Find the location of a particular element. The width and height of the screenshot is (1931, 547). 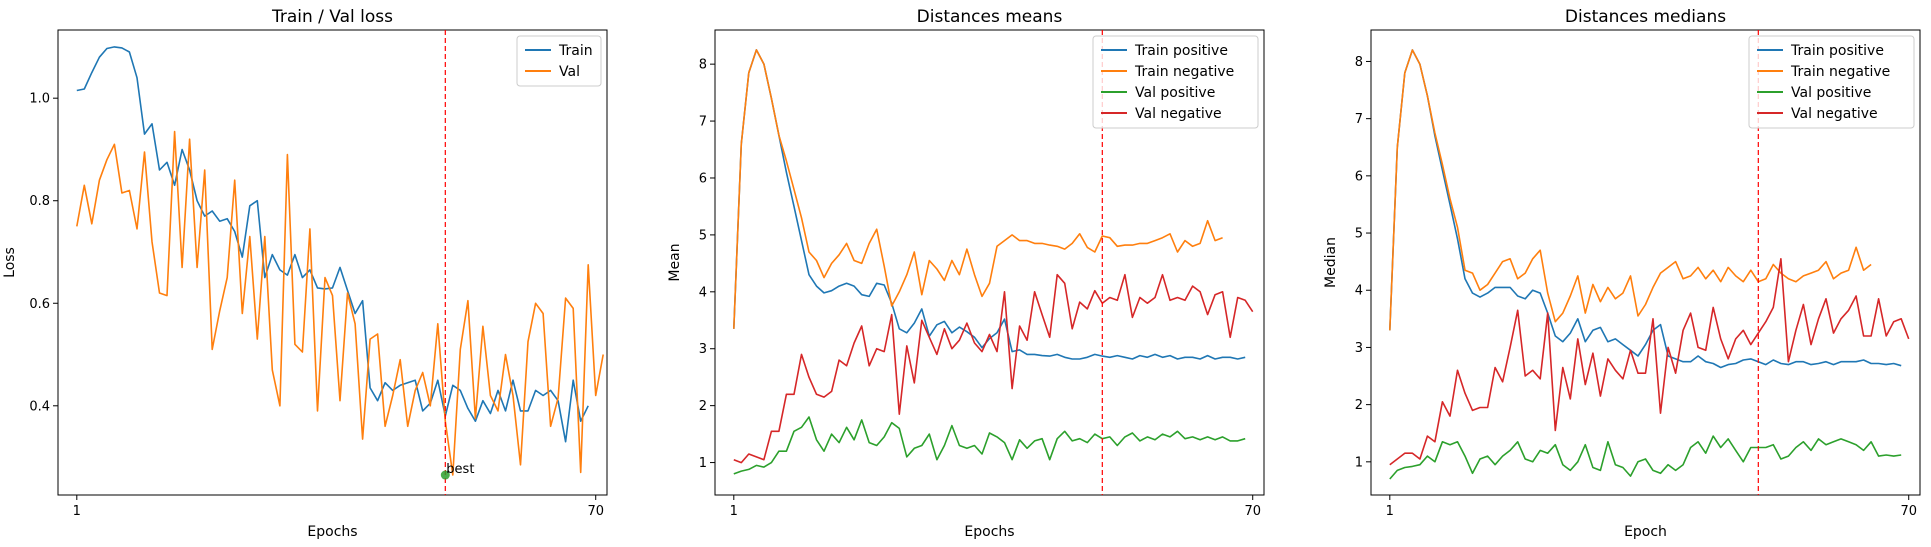

legend: Train Val is located at coordinates (559, 61).